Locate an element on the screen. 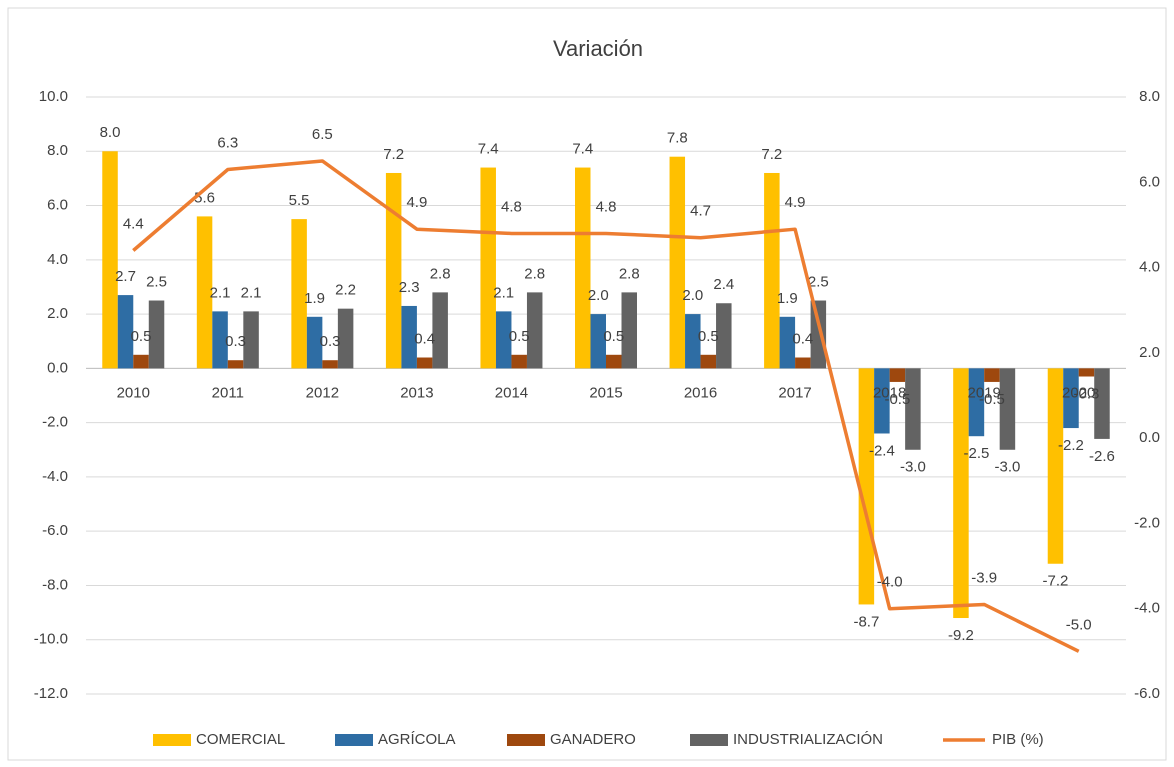  y-tick-label: 8.0 is located at coordinates (57, 150).